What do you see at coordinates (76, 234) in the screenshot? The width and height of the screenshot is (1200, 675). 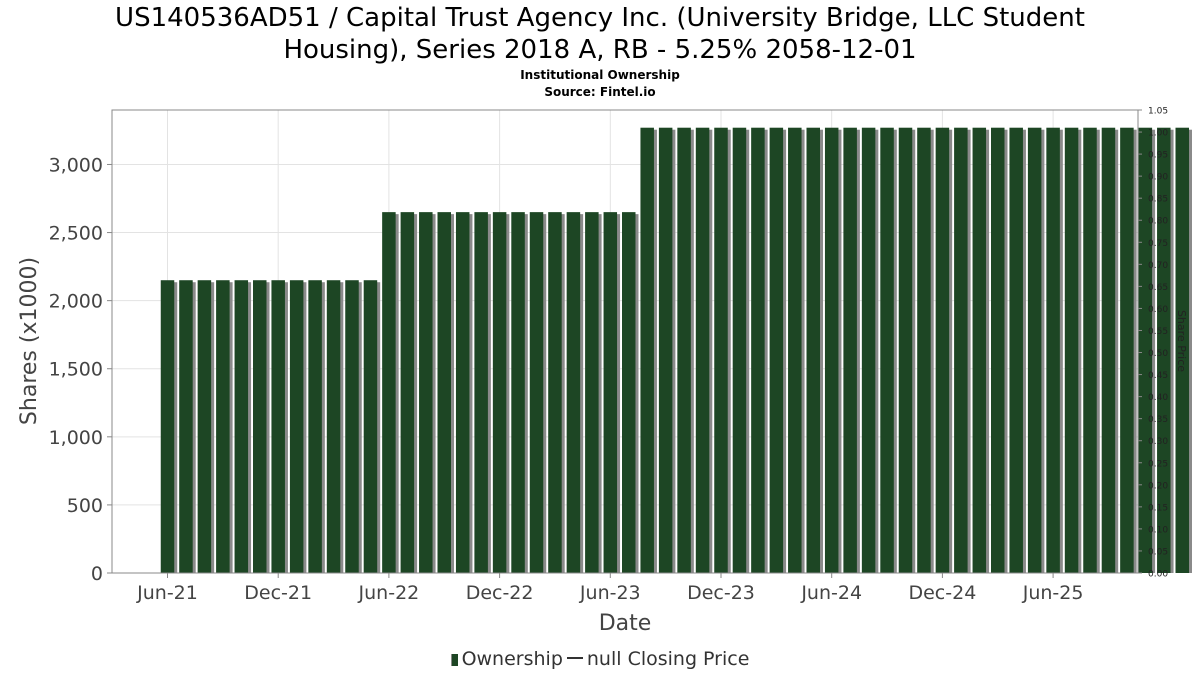 I see `y-tick-label: 2,500` at bounding box center [76, 234].